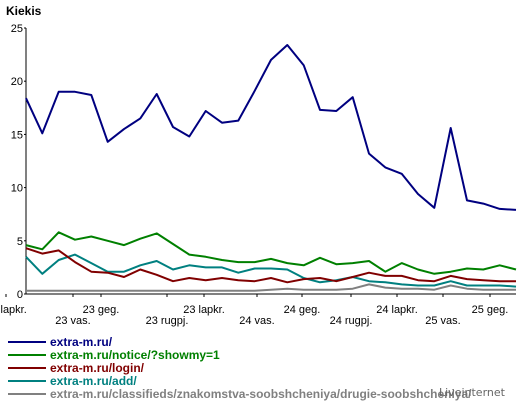 The height and width of the screenshot is (405, 520). Describe the element at coordinates (20, 295) in the screenshot. I see `y-tick-label: 0` at that location.